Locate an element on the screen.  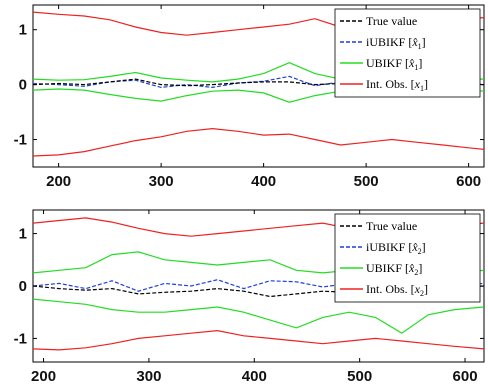
legend-label-iubikf: iUBIKF [x̂2] is located at coordinates (396, 248).